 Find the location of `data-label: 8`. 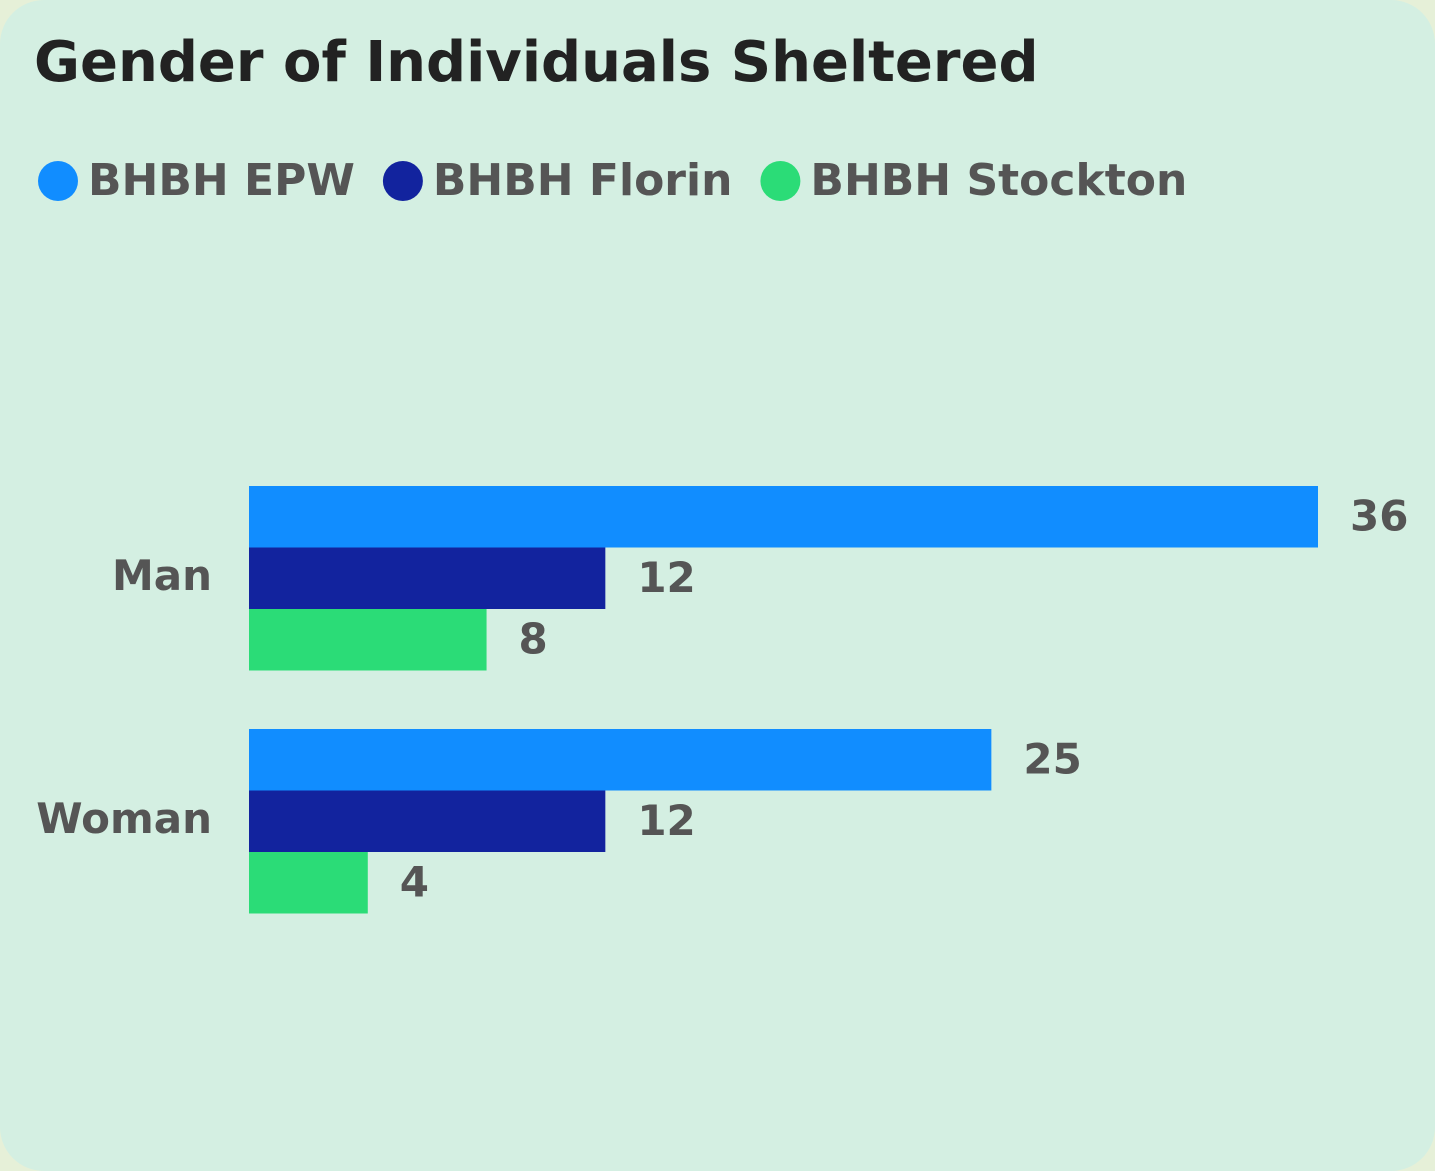

data-label: 8 is located at coordinates (533, 638).